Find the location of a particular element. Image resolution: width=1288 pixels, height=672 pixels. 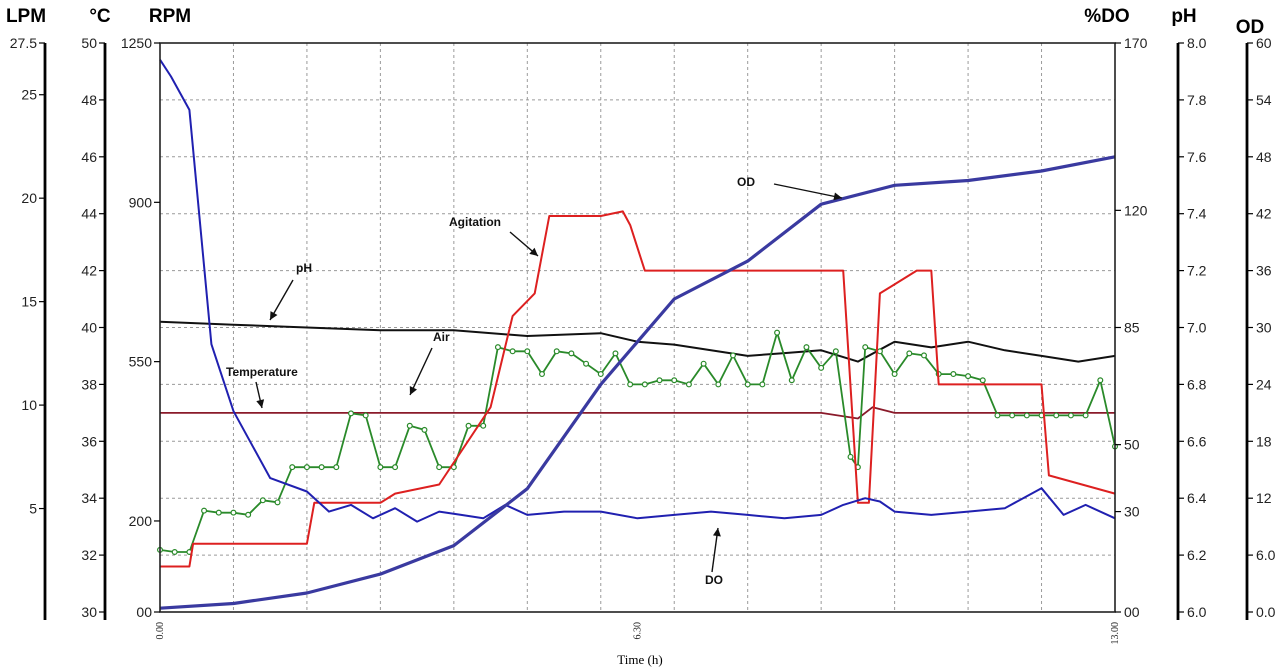

annotation-ph: pH is located at coordinates (304, 268).